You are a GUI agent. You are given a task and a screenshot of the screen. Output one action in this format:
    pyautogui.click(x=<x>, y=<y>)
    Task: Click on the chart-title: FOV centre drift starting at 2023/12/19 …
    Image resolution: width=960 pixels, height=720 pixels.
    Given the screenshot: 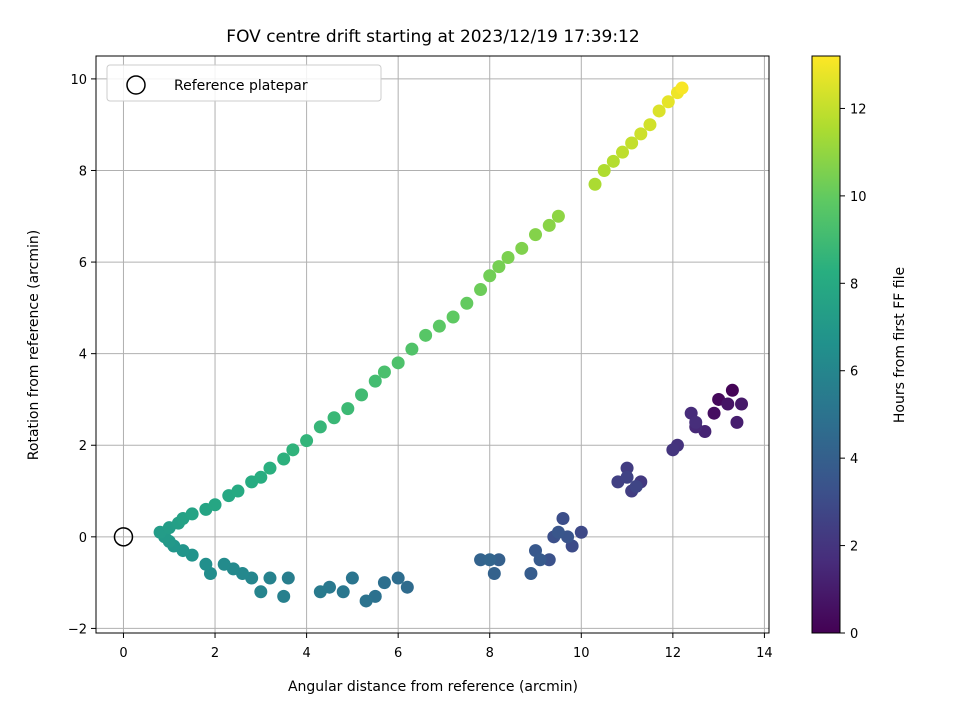 What is the action you would take?
    pyautogui.click(x=432, y=37)
    